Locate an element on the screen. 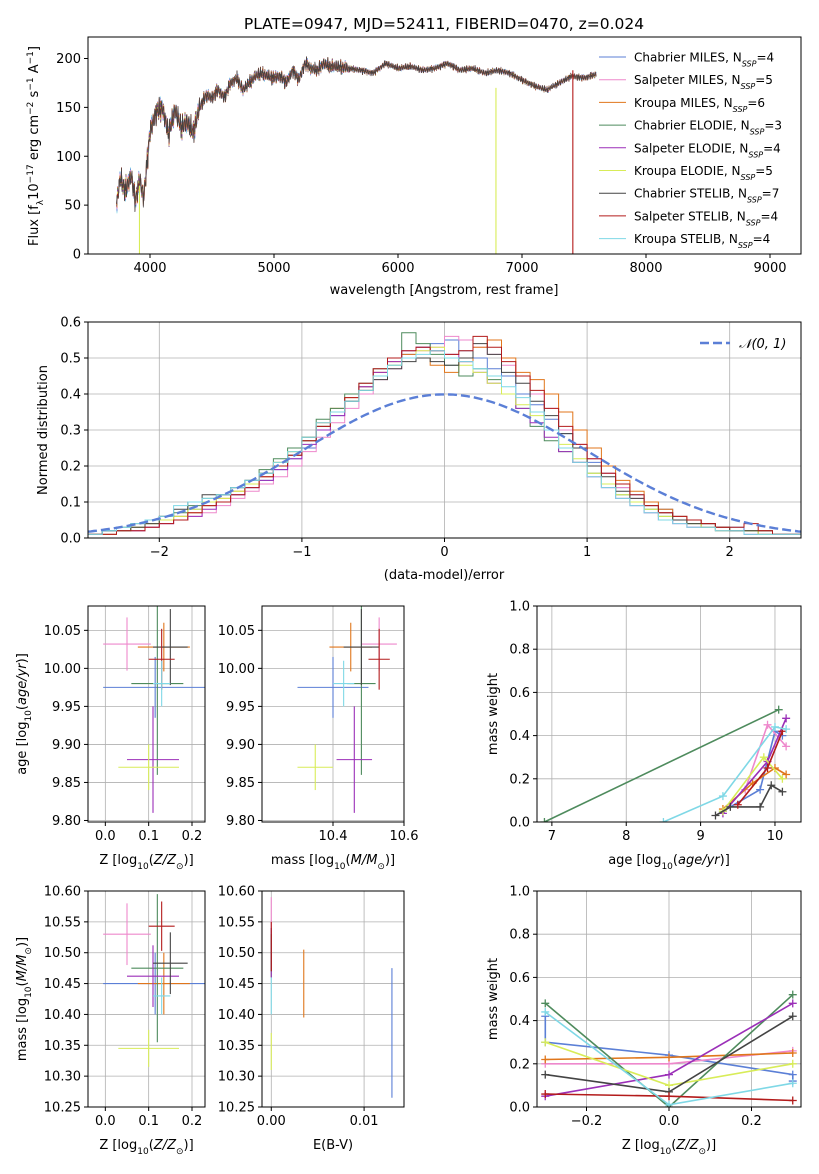  y-tick-label: 0.8 is located at coordinates (519, 650).